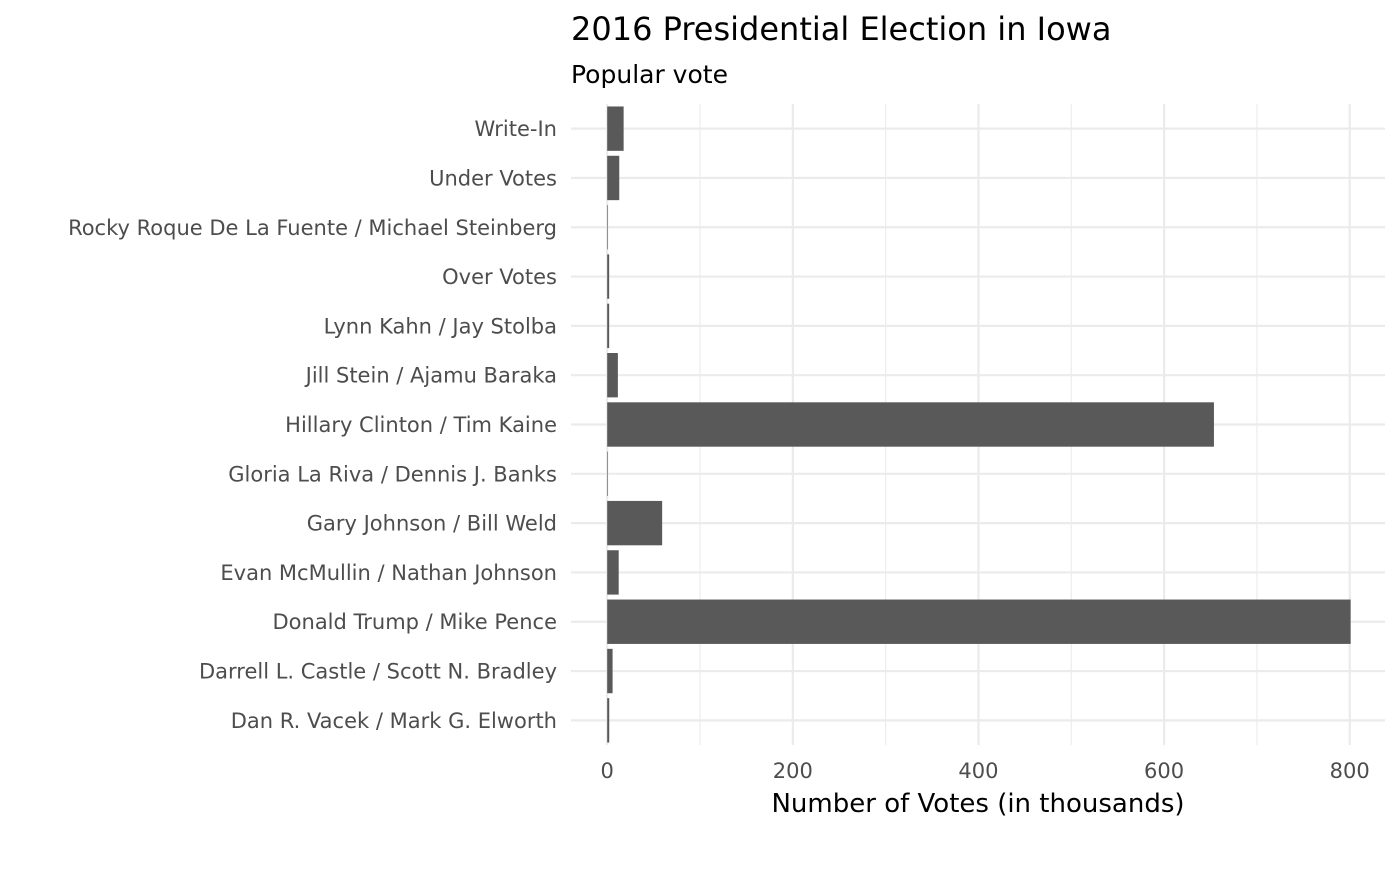 The height and width of the screenshot is (870, 1400). What do you see at coordinates (499, 277) in the screenshot?
I see `category-label: Over Votes` at bounding box center [499, 277].